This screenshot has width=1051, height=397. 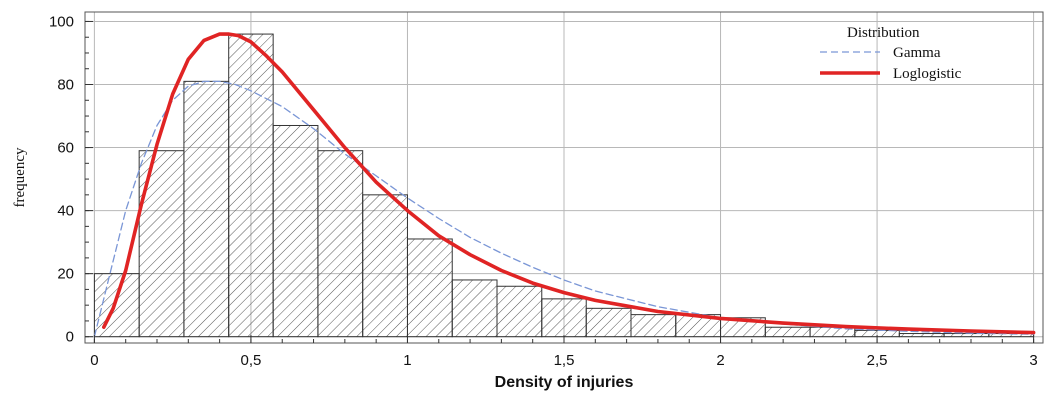 What do you see at coordinates (65, 85) in the screenshot?
I see `y-tick-label: 80` at bounding box center [65, 85].